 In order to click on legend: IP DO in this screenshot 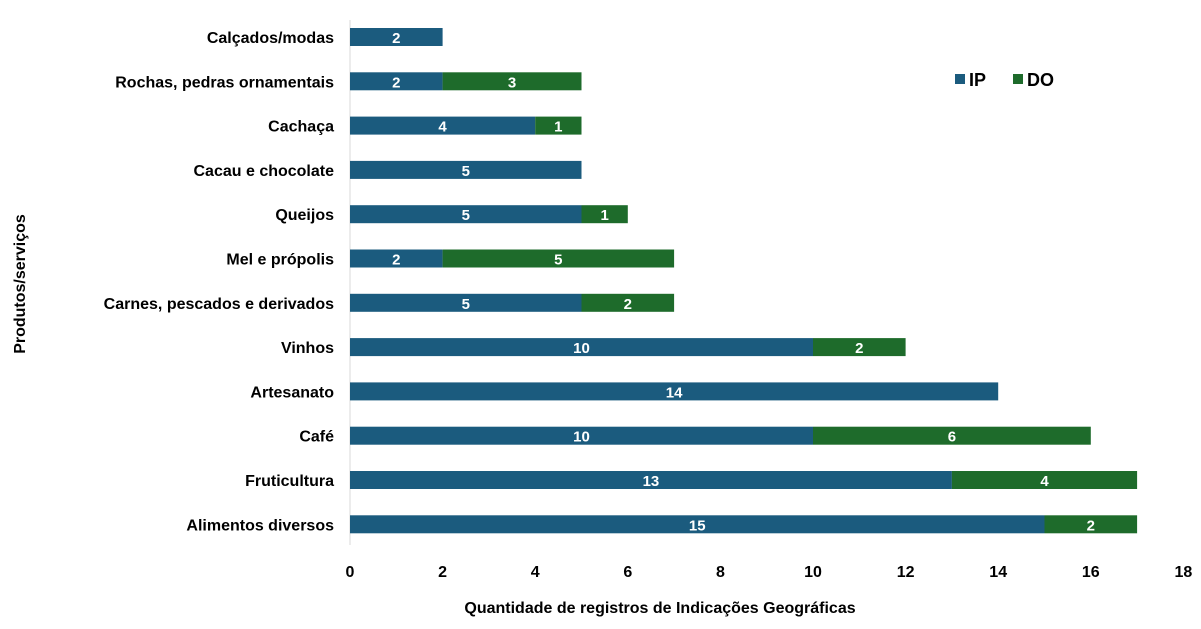, I will do `click(1004, 80)`.